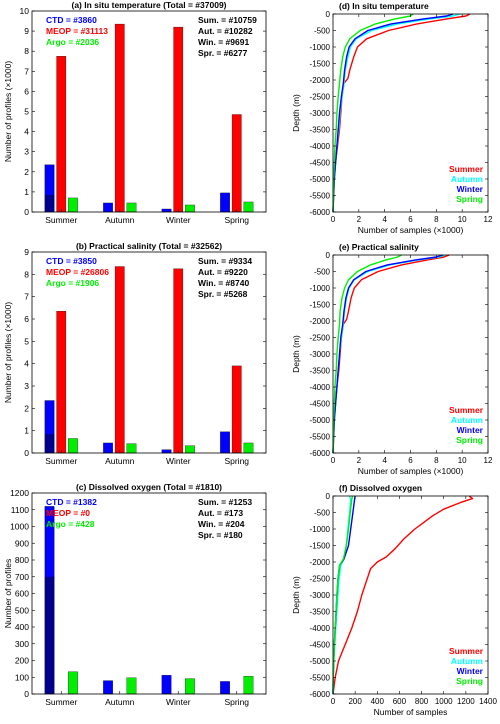 The image size is (500, 724). I want to click on panel-title: (f) Dissolved oxygen, so click(380, 488).